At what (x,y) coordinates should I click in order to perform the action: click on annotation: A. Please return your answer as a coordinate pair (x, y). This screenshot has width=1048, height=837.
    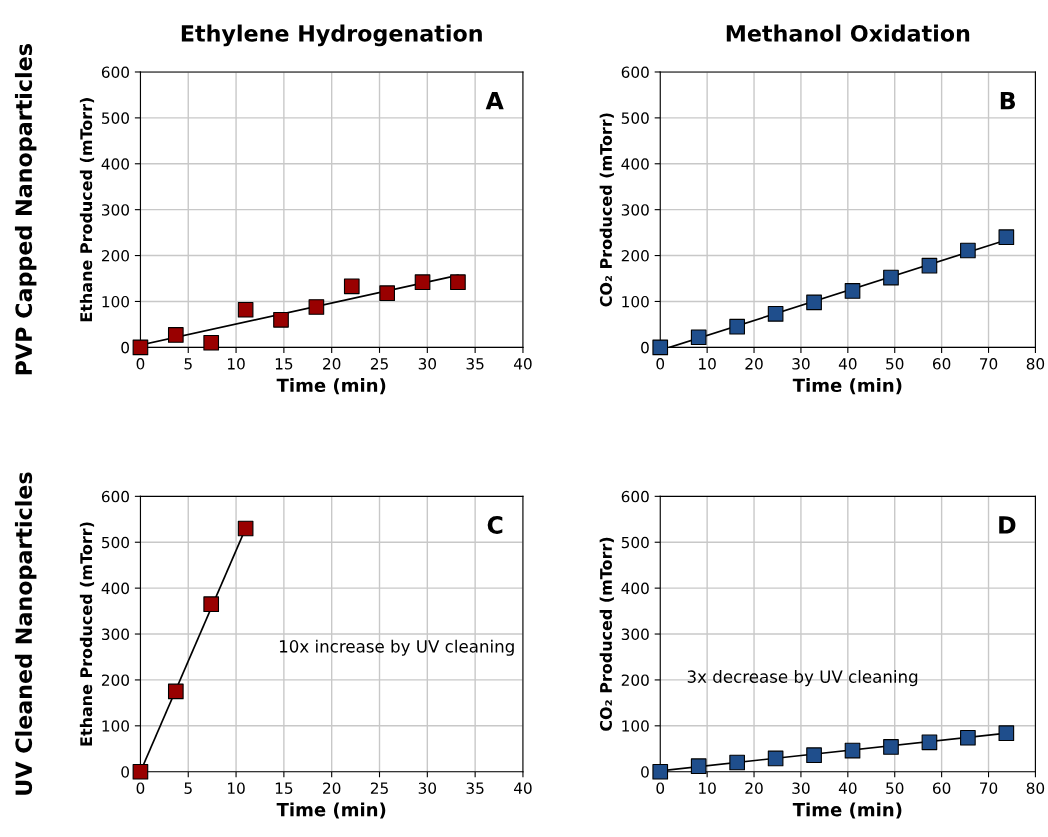
    Looking at the image, I should click on (494, 100).